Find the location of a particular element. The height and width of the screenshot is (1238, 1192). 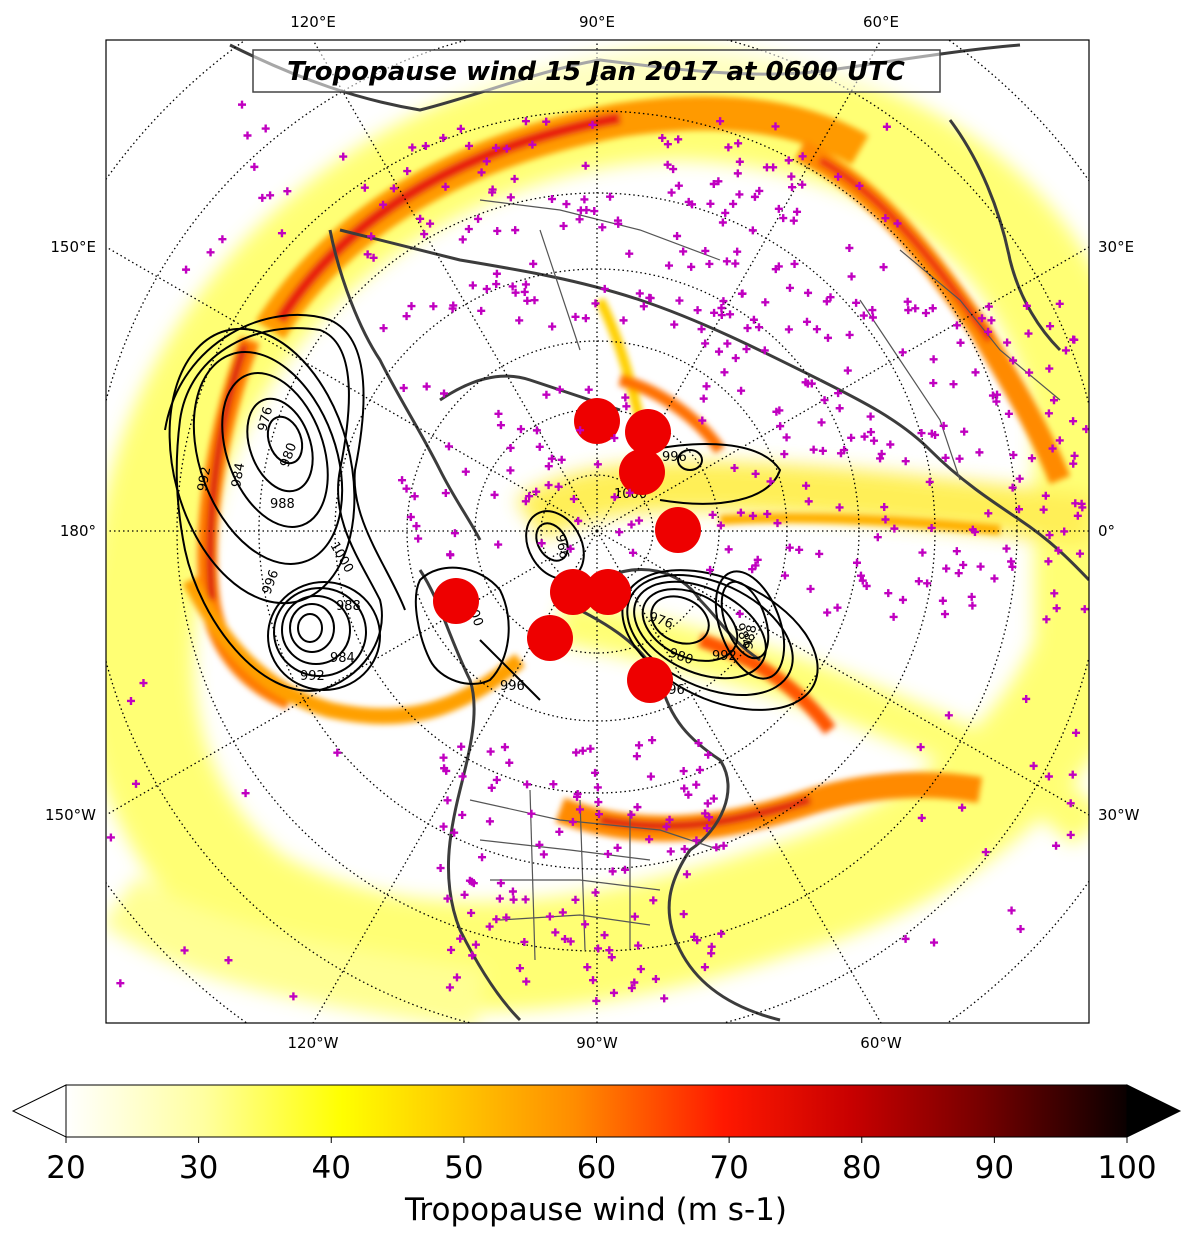

svg-text: 30°E is located at coordinates (1116, 247).